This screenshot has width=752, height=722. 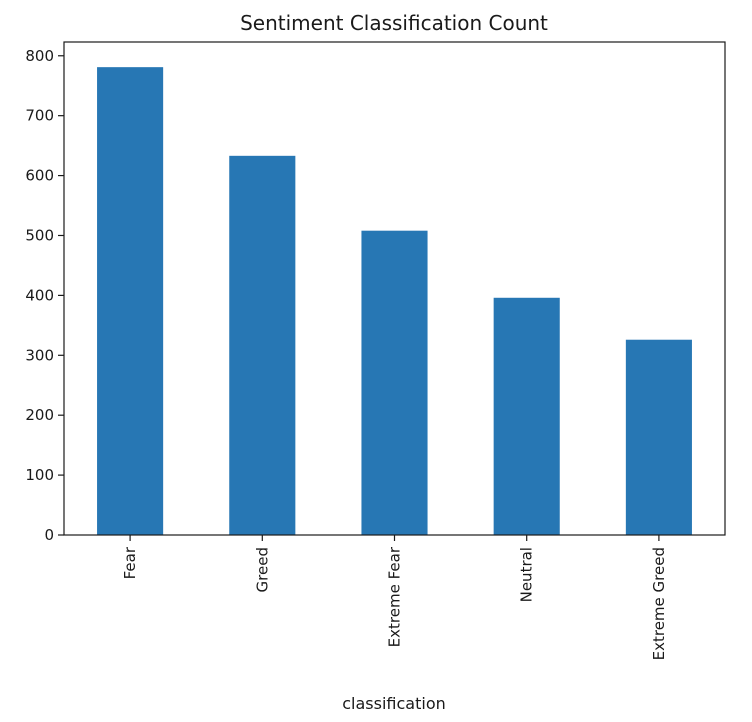 What do you see at coordinates (49, 535) in the screenshot?
I see `y-tick-label: 0` at bounding box center [49, 535].